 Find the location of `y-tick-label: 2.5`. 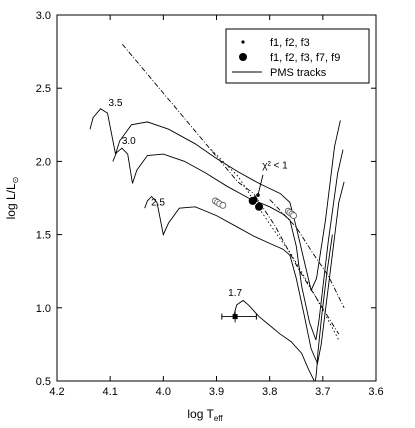

y-tick-label: 2.5 is located at coordinates (43, 89).